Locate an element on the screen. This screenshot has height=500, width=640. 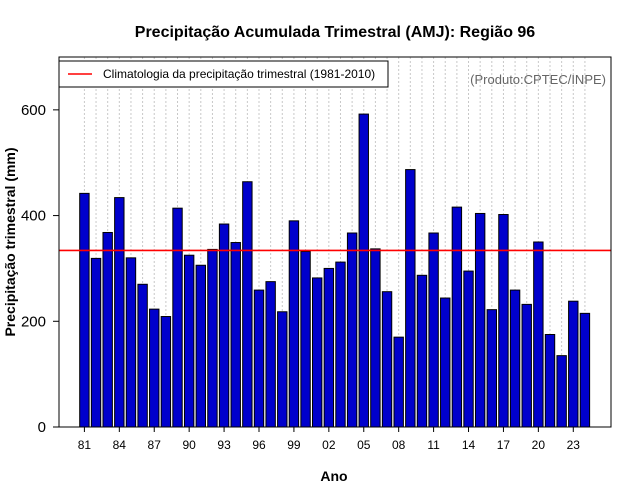
product-credit: (Produto:CPTEC/INPE) is located at coordinates (538, 79).